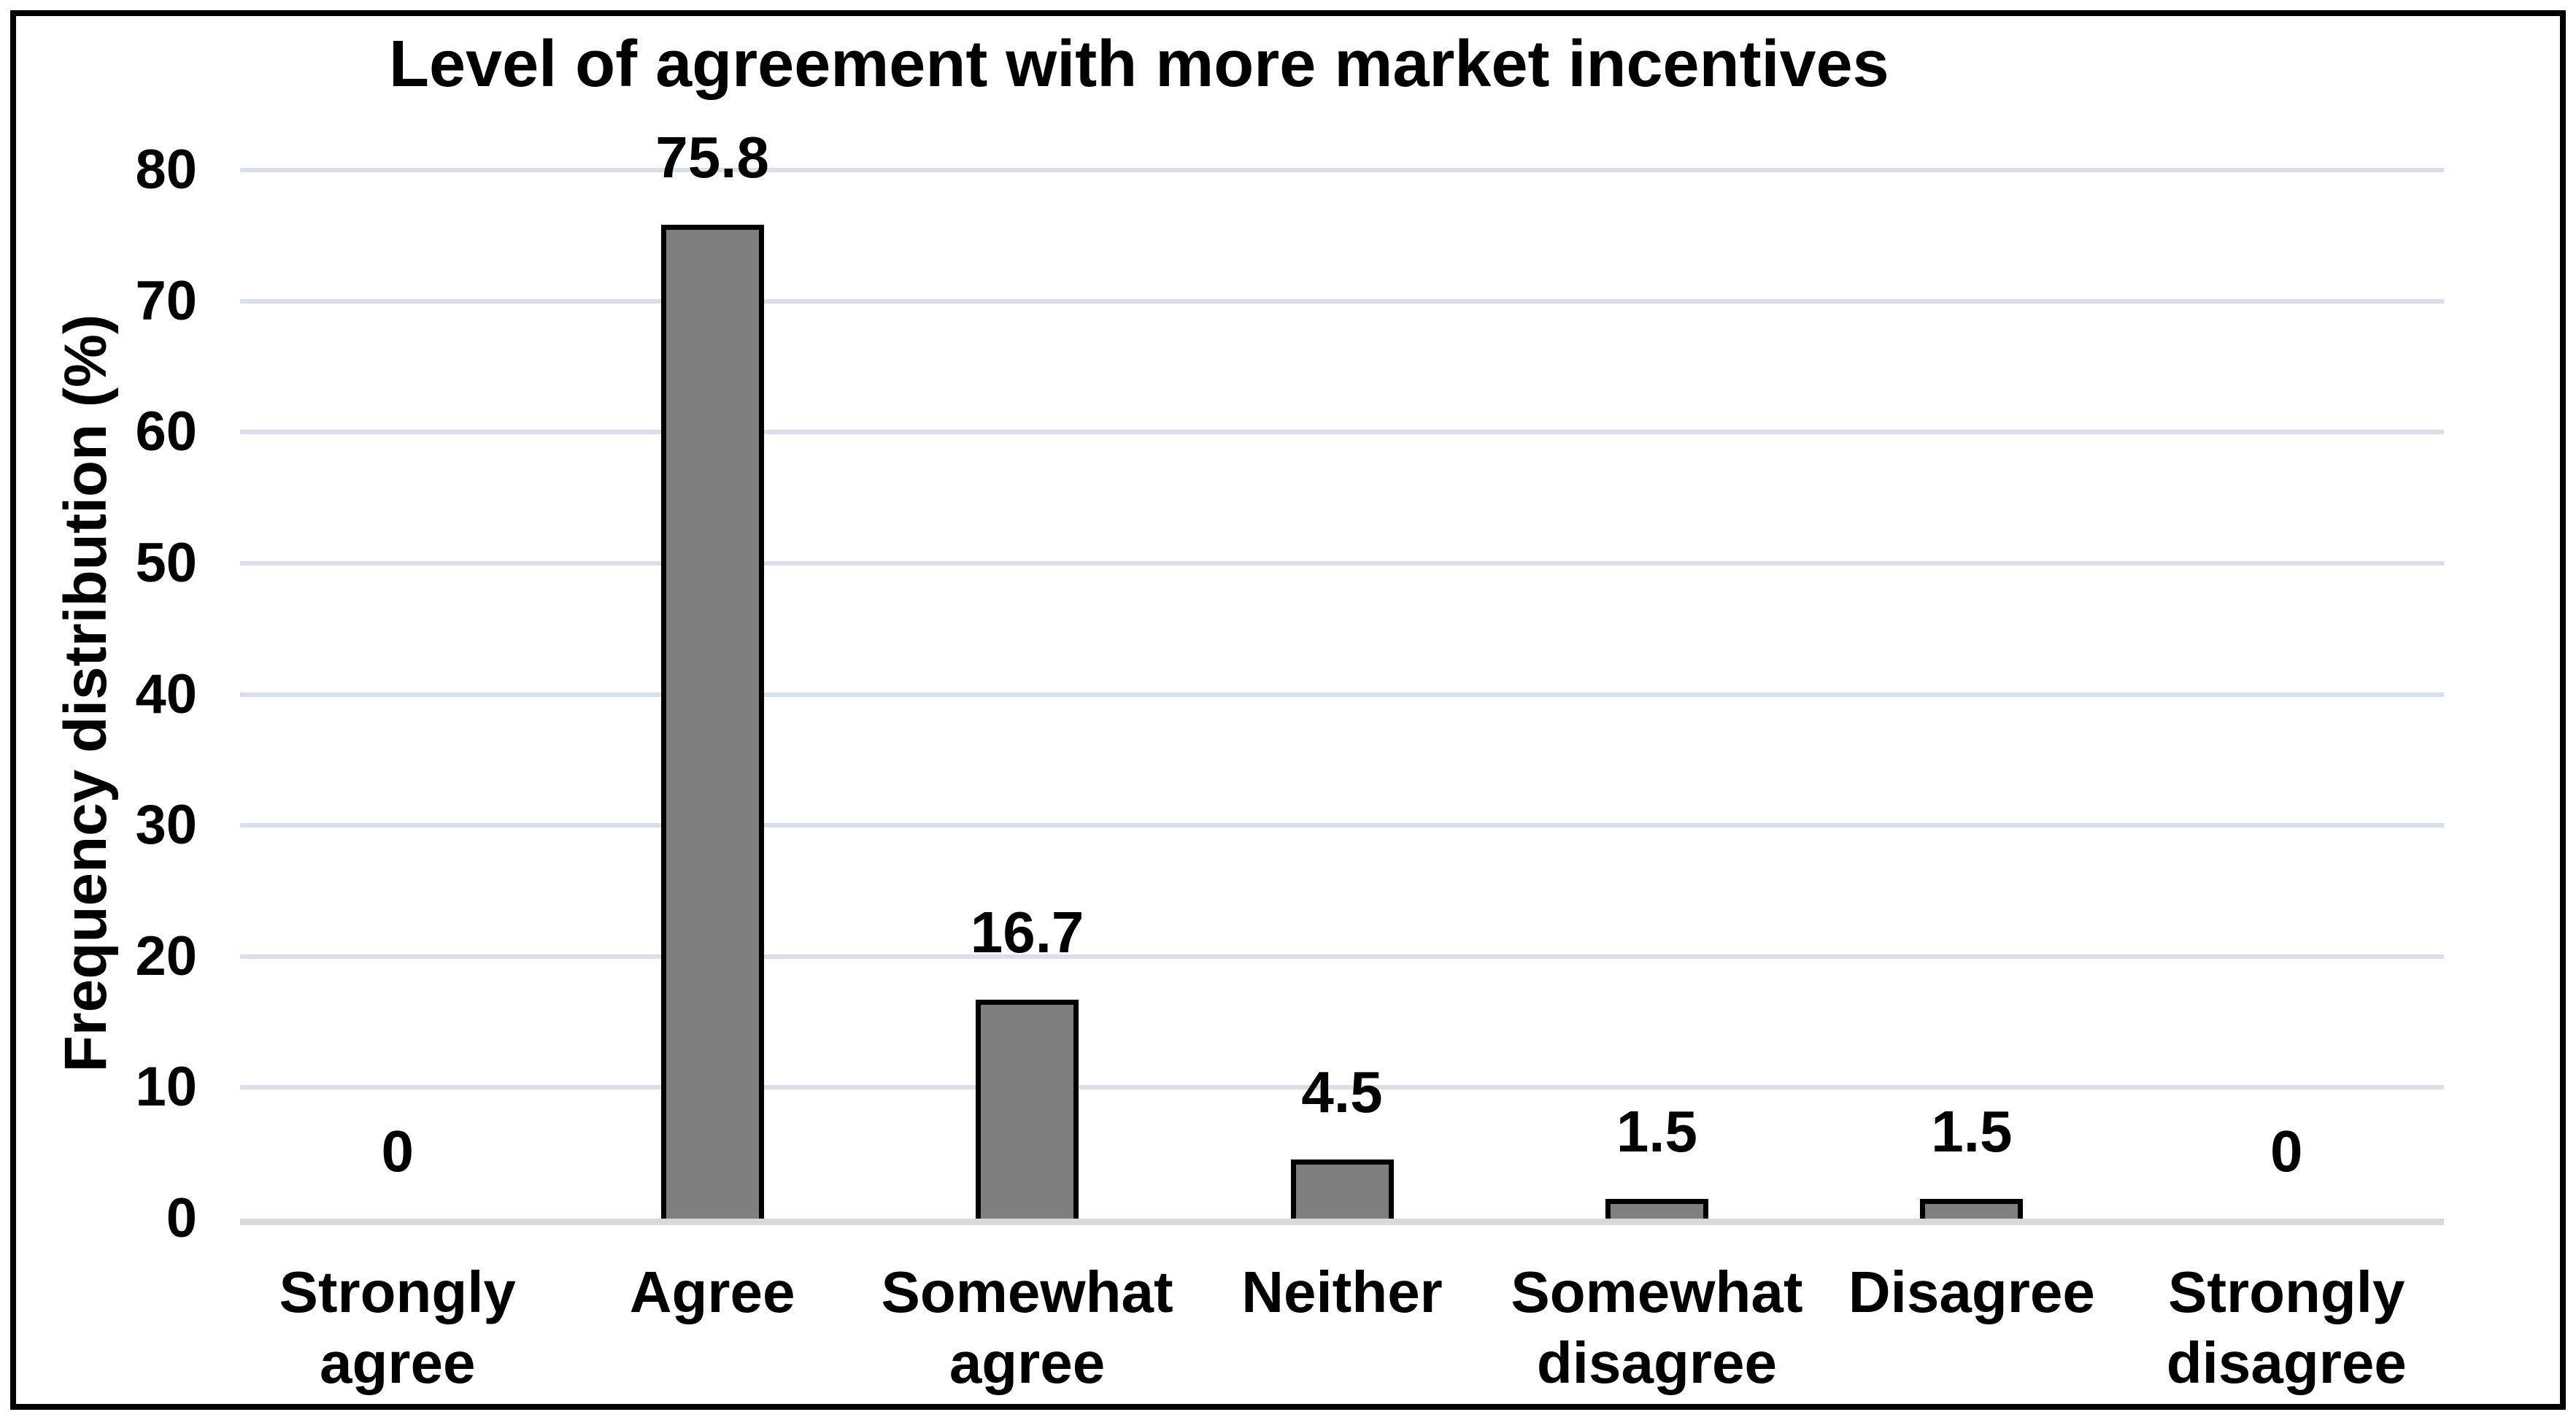 This screenshot has width=2576, height=1420. I want to click on y-tick-label-30: 30, so click(166, 825).